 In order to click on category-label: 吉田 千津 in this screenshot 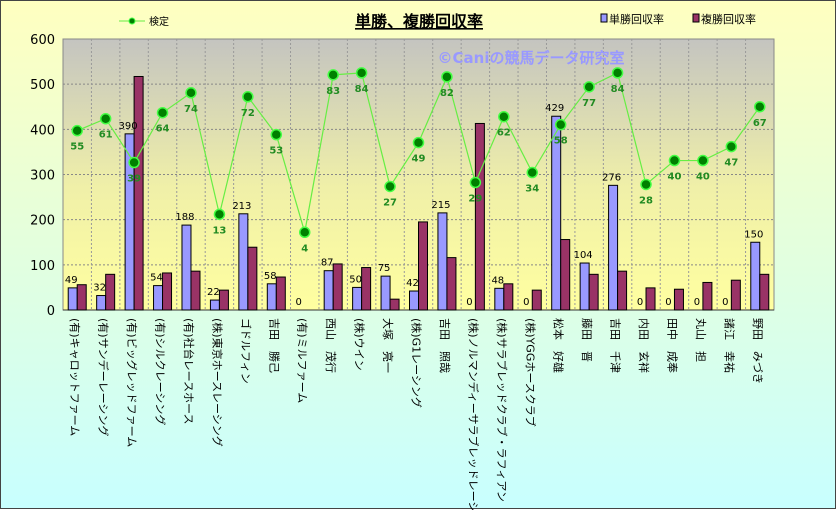, I will do `click(615, 345)`.